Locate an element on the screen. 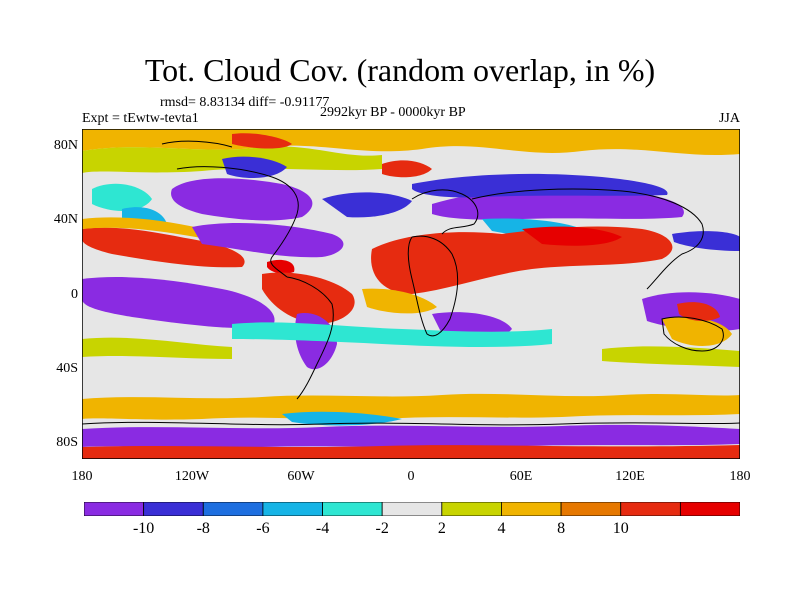  field-tropical-pacific-purple is located at coordinates (178, 303).